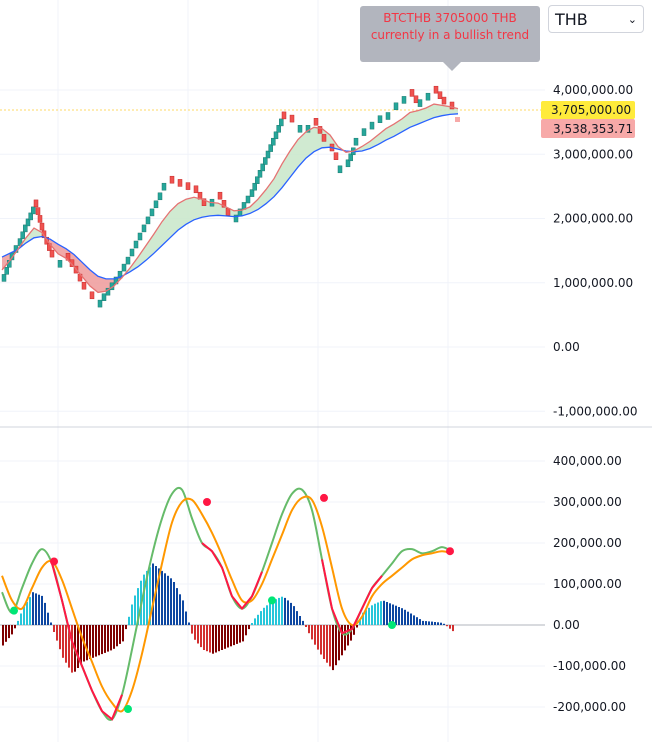 The width and height of the screenshot is (652, 742). I want to click on price-tick-label: 2,000,000.00, so click(593, 219).